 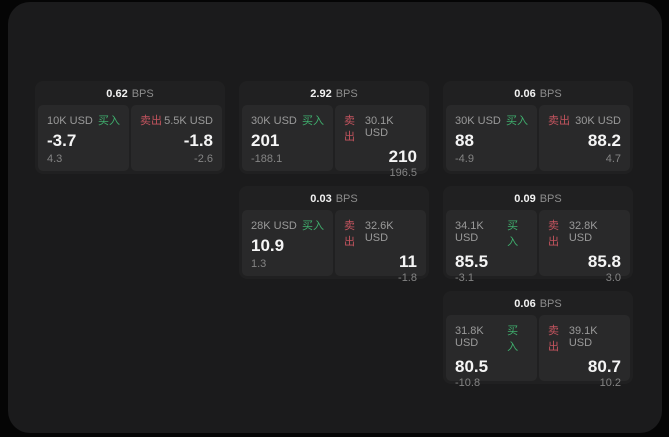 I want to click on buy-price: 88, so click(x=464, y=140).